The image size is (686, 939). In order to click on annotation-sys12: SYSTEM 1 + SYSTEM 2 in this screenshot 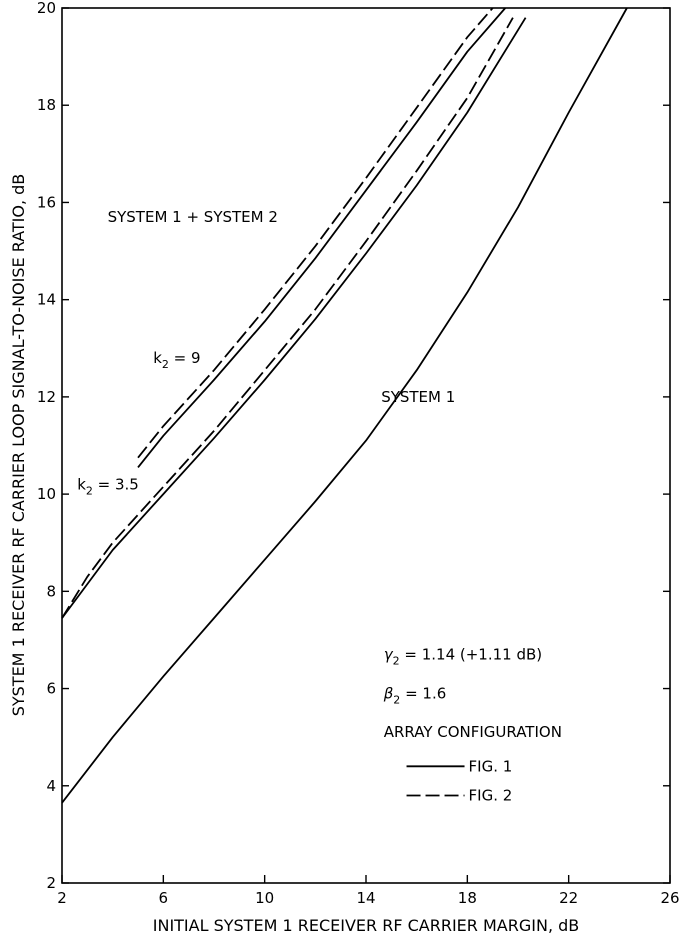, I will do `click(193, 217)`.